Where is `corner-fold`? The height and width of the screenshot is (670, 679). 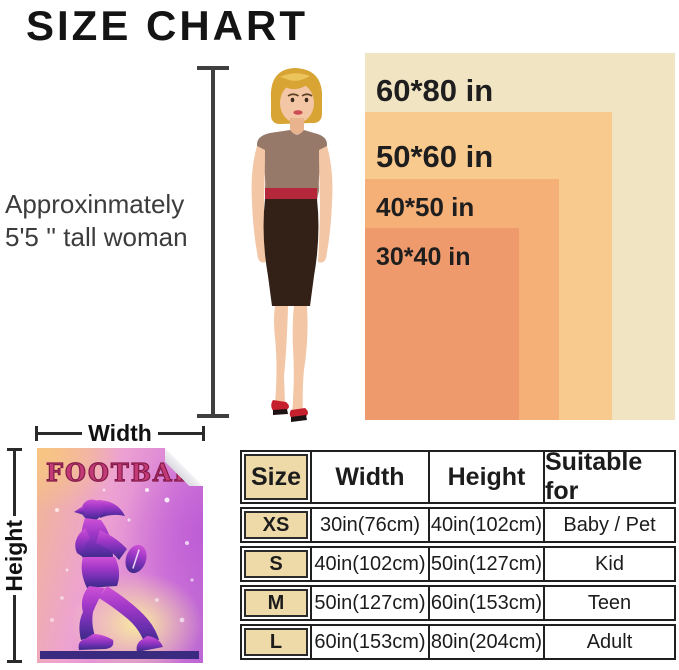
corner-fold is located at coordinates (184, 467).